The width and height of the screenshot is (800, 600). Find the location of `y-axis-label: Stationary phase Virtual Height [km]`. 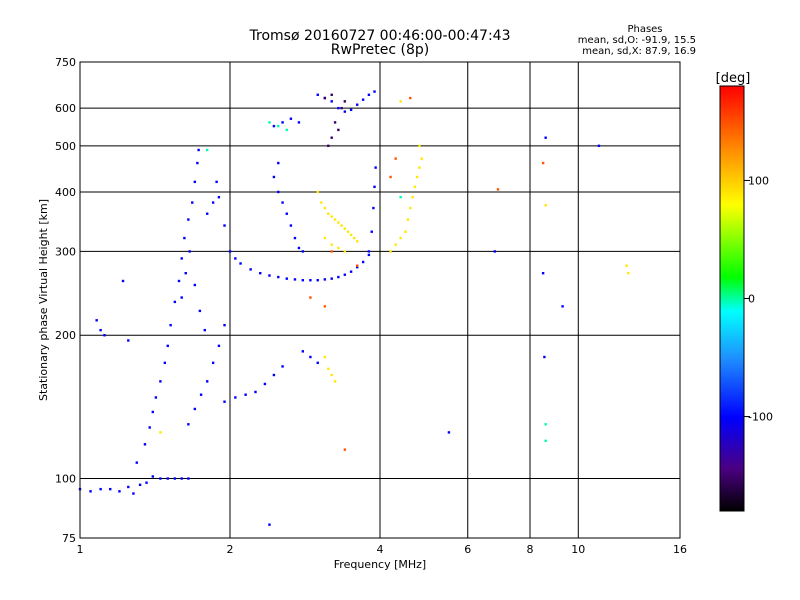

y-axis-label: Stationary phase Virtual Height [km] is located at coordinates (43, 300).